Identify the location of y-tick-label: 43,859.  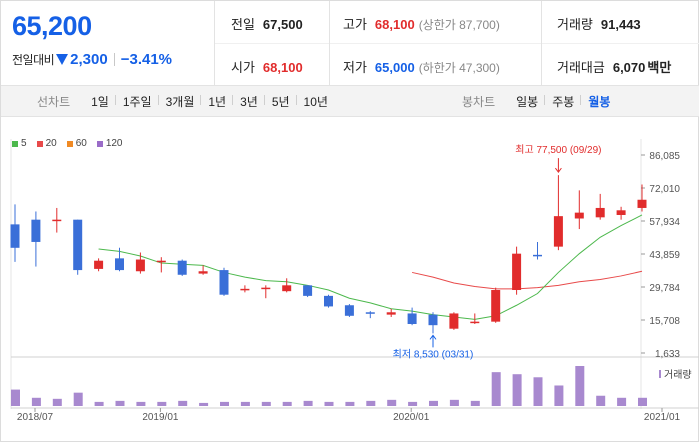
(664, 255).